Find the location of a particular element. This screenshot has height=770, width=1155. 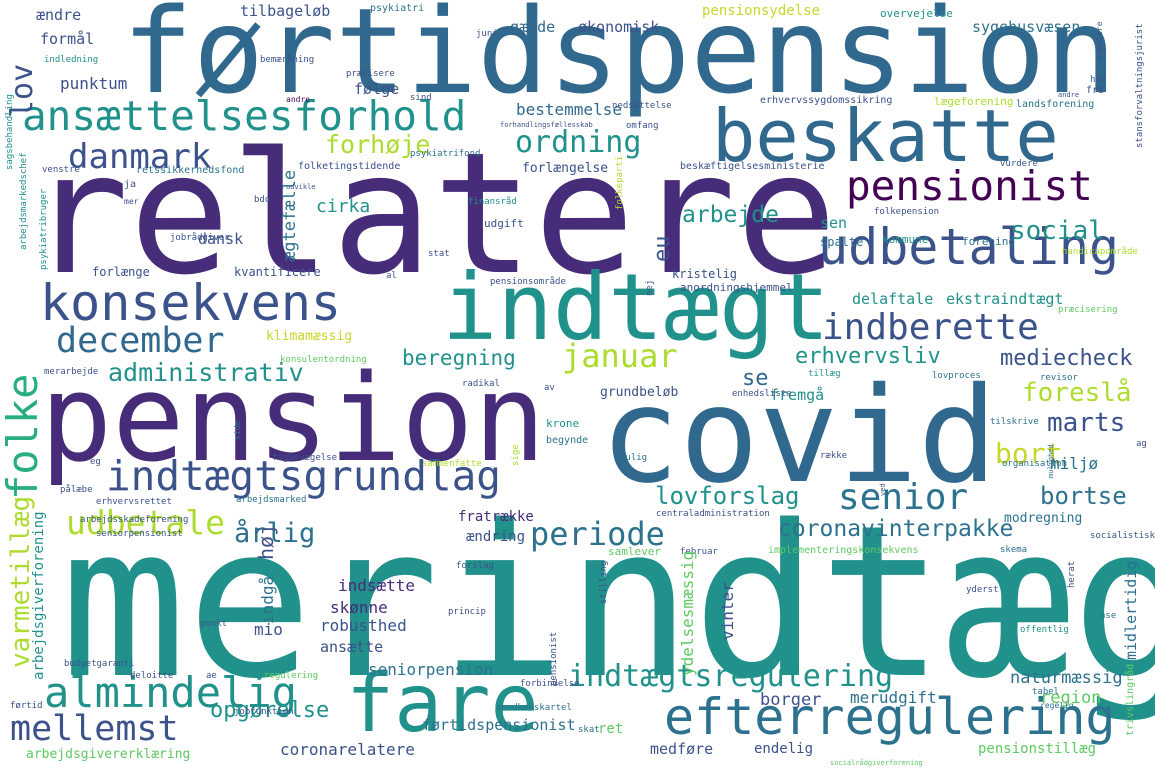

word-pålæbe: pålæbe is located at coordinates (76, 490).